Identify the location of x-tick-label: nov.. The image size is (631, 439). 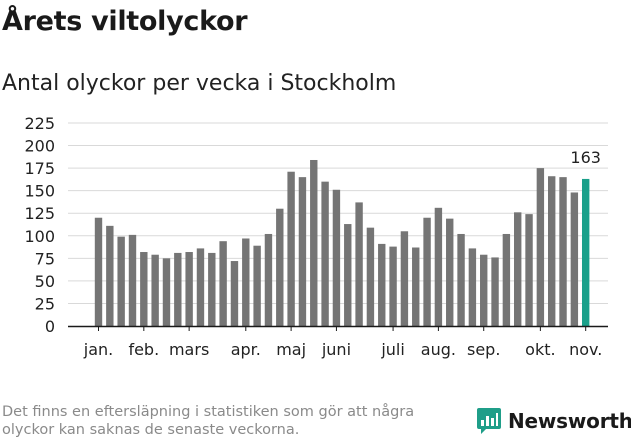
(585, 349).